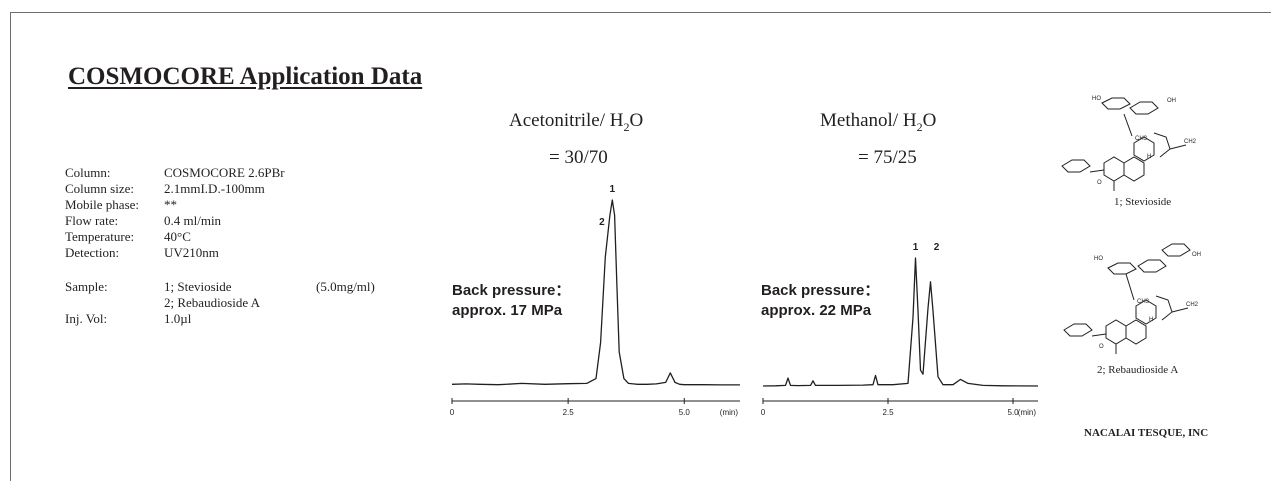  I want to click on rebaudioside-ring-b, so click(1136, 332).